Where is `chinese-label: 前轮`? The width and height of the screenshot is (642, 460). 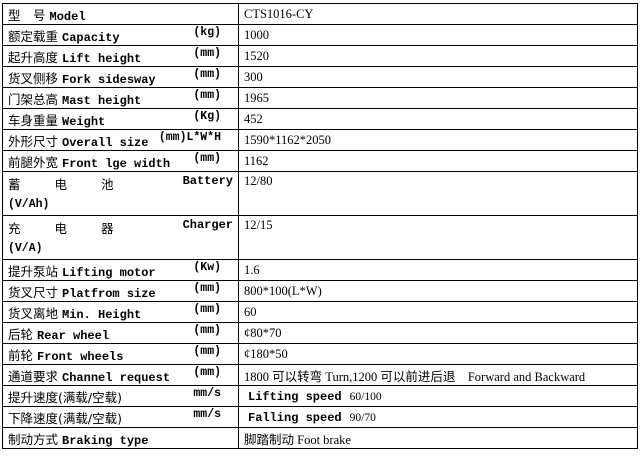 chinese-label: 前轮 is located at coordinates (21, 355).